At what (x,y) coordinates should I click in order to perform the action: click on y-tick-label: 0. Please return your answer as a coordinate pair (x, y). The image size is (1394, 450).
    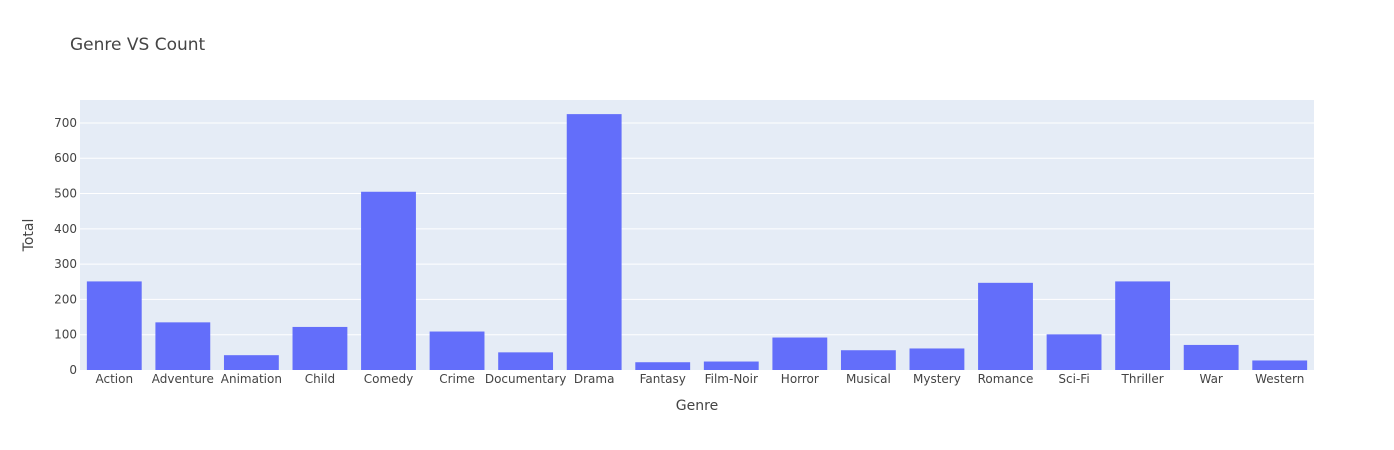
    Looking at the image, I should click on (73, 370).